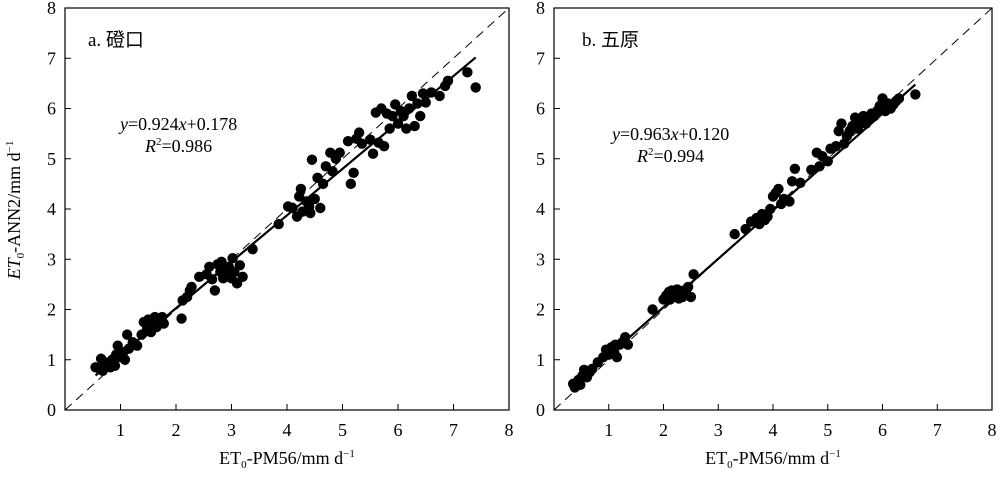  I want to click on fit-equation: y=0.924x+0.178, so click(177, 124).